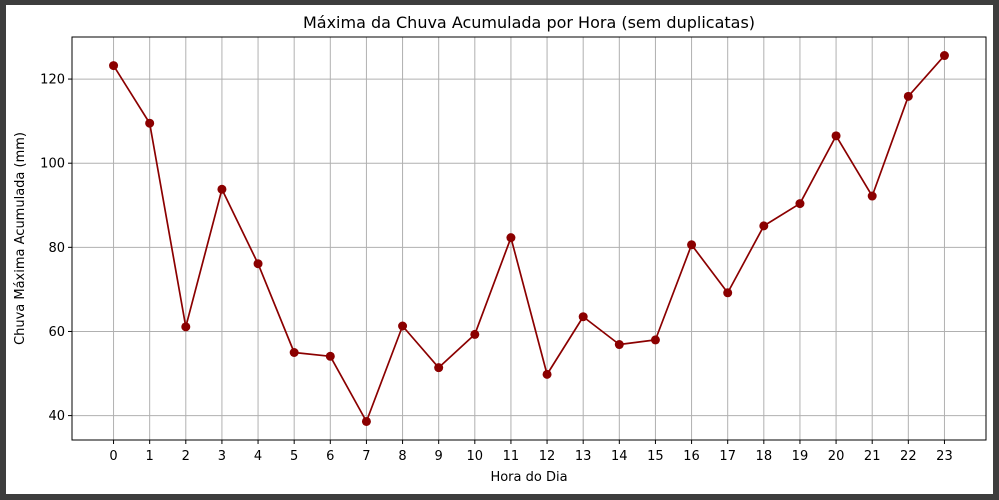  Describe the element at coordinates (944, 456) in the screenshot. I see `x-tick-label: 23` at that location.